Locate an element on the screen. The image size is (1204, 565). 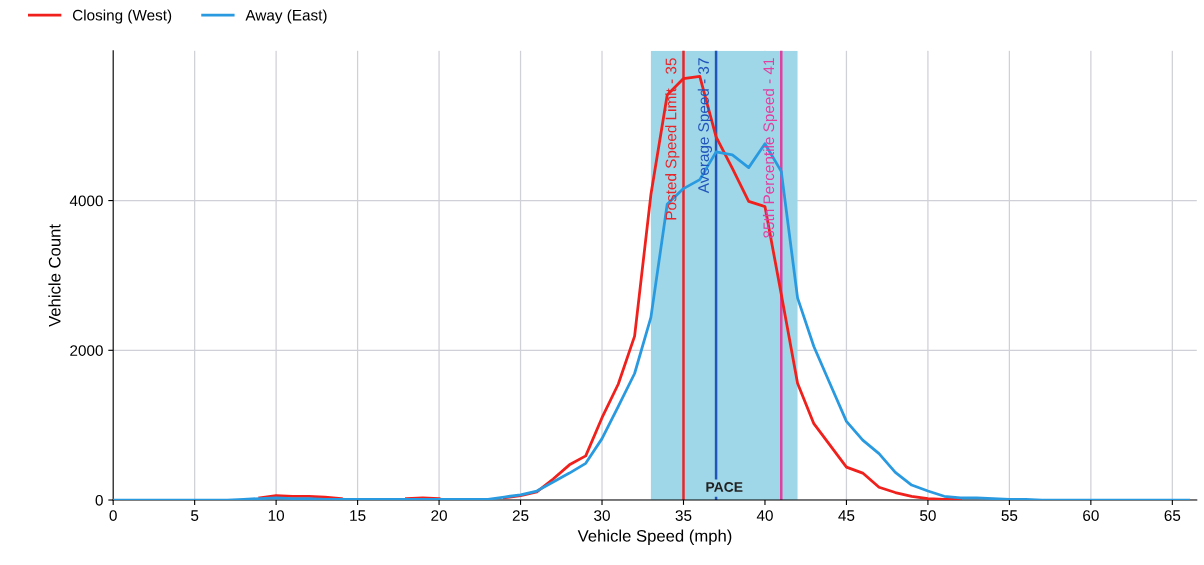
x-tick-label: 0 is located at coordinates (113, 515).